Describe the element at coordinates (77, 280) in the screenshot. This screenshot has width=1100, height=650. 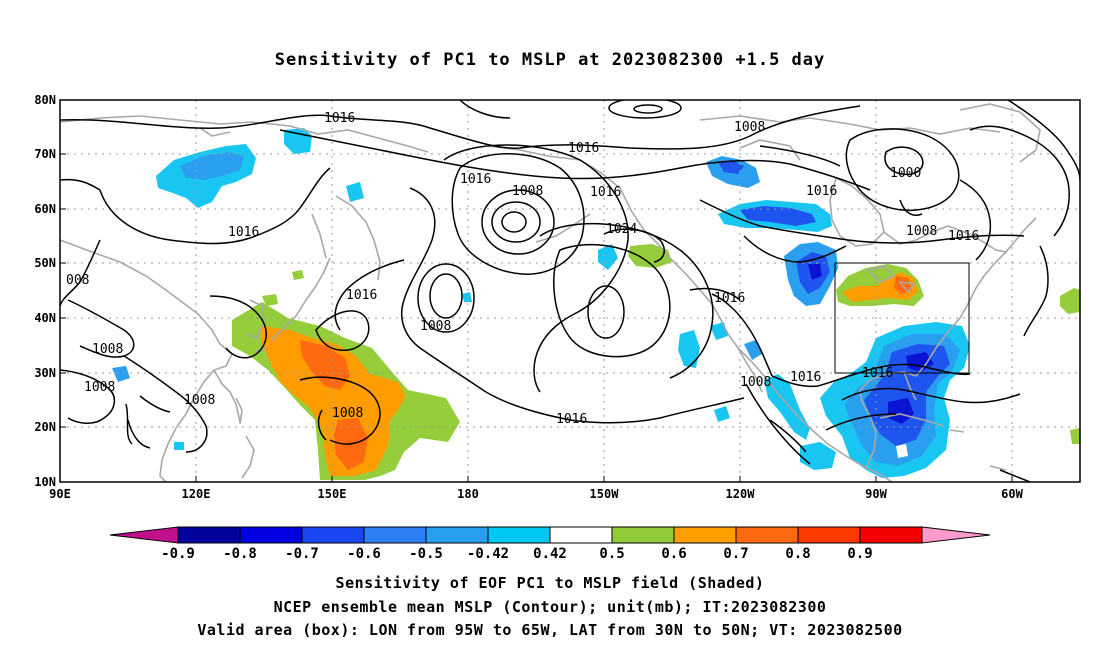
I see `isobar-label: 008` at that location.